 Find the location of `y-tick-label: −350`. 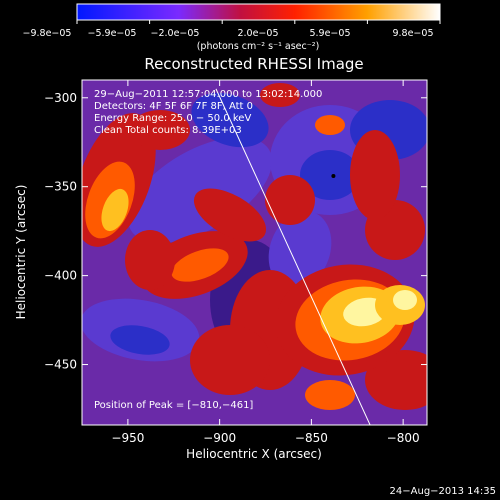

y-tick-label: −350 is located at coordinates (60, 187).